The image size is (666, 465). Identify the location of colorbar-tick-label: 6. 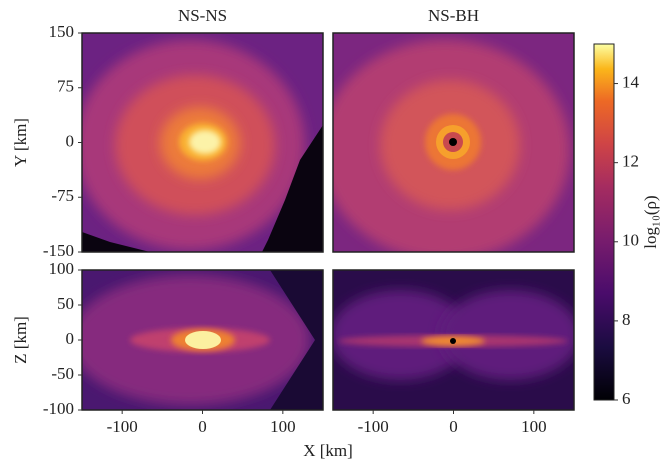
(626, 398).